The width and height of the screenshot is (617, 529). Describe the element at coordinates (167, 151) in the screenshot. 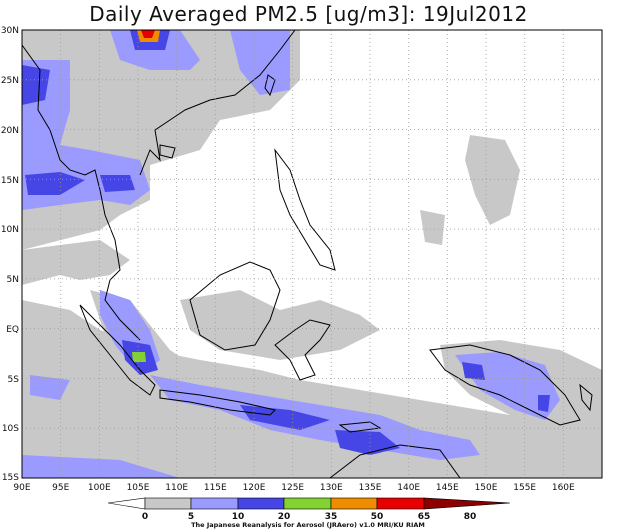

I see `coast-hainan` at that location.